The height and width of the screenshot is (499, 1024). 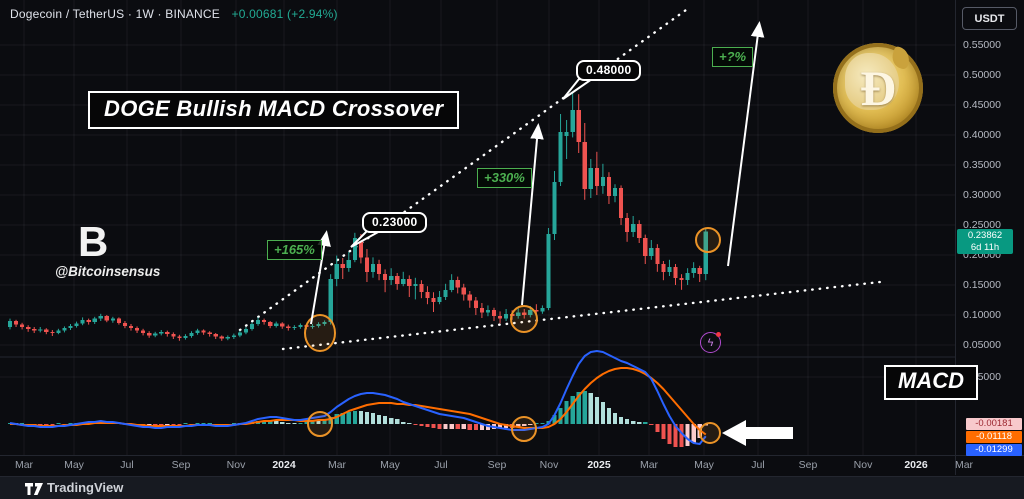 What do you see at coordinates (982, 45) in the screenshot?
I see `price-tick-label: 0.55000` at bounding box center [982, 45].